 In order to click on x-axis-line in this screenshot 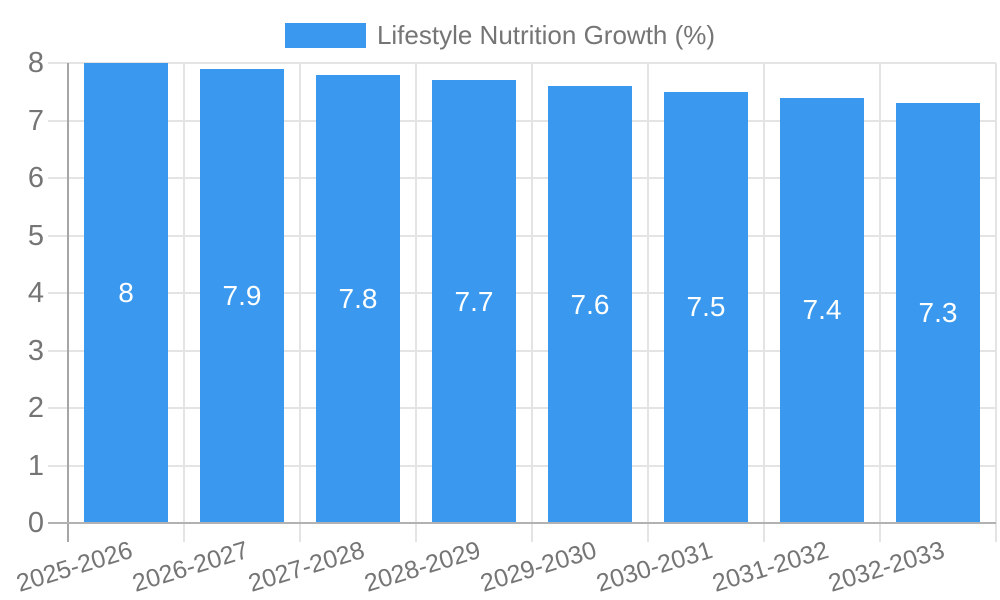, I will do `click(522, 523)`.